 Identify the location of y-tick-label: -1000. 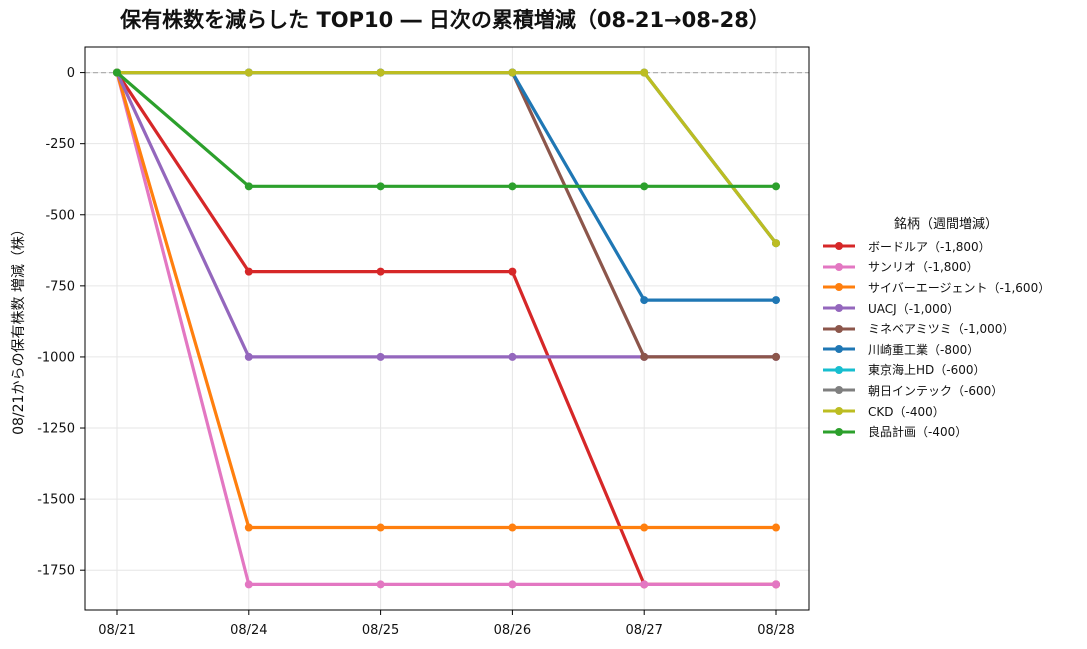
(56, 357).